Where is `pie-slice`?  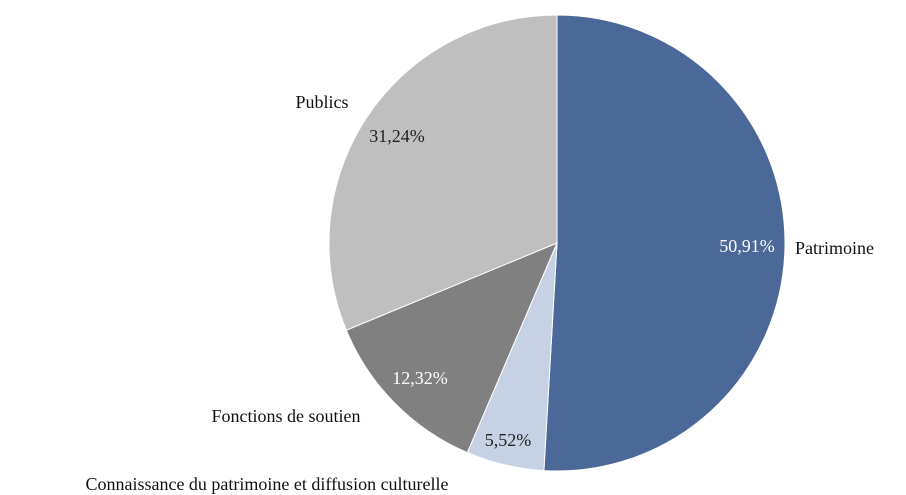
pie-slice is located at coordinates (451, 348).